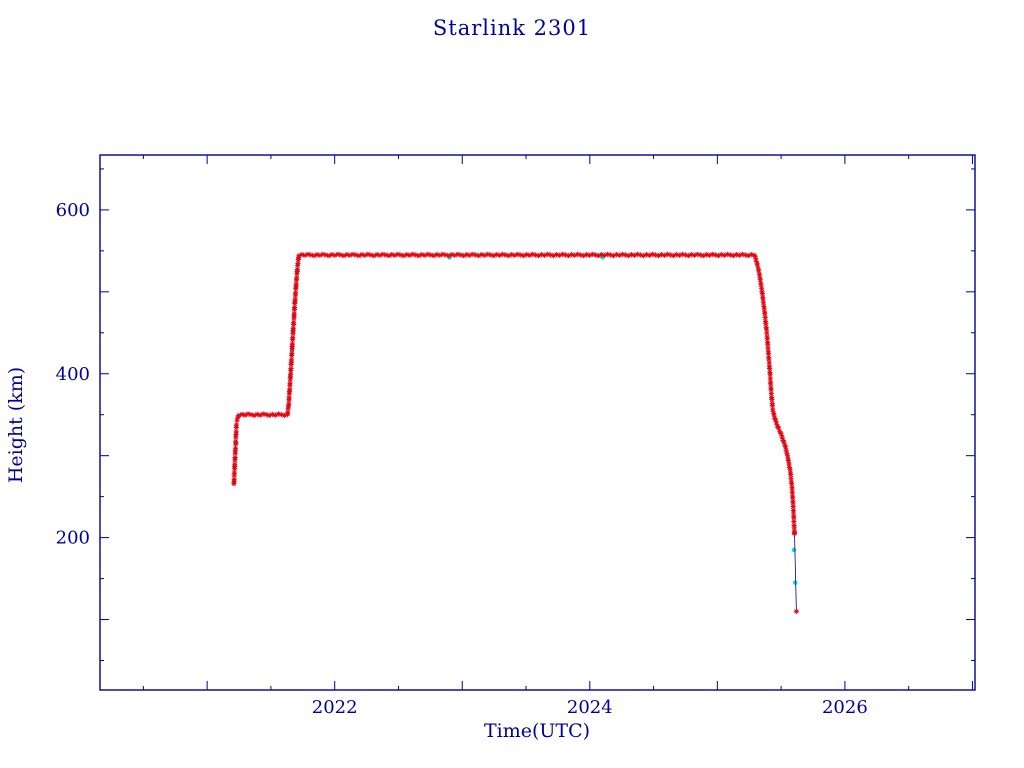 This screenshot has height=768, width=1024. Describe the element at coordinates (73, 538) in the screenshot. I see `y-tick-label: 200` at that location.